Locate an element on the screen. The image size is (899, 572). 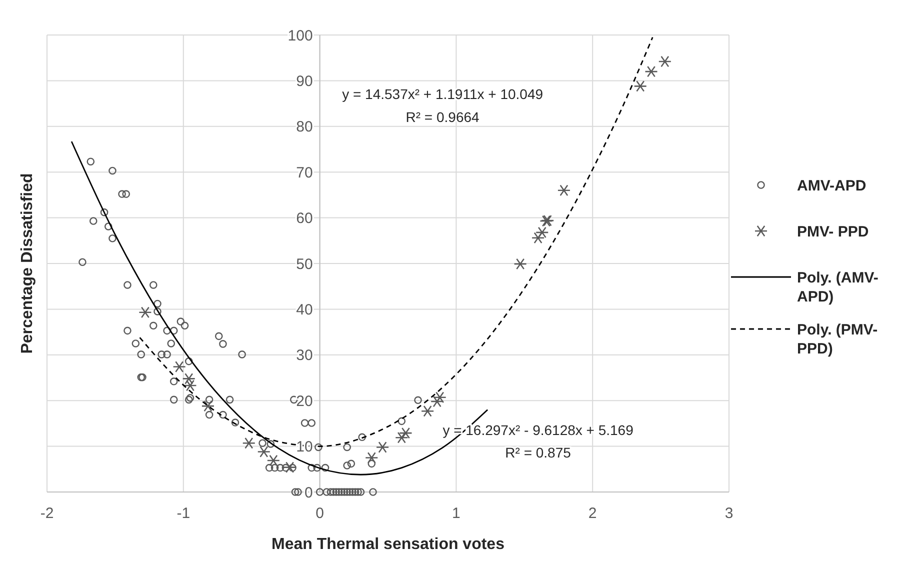
annotation: R² = 0.9664 is located at coordinates (443, 116).